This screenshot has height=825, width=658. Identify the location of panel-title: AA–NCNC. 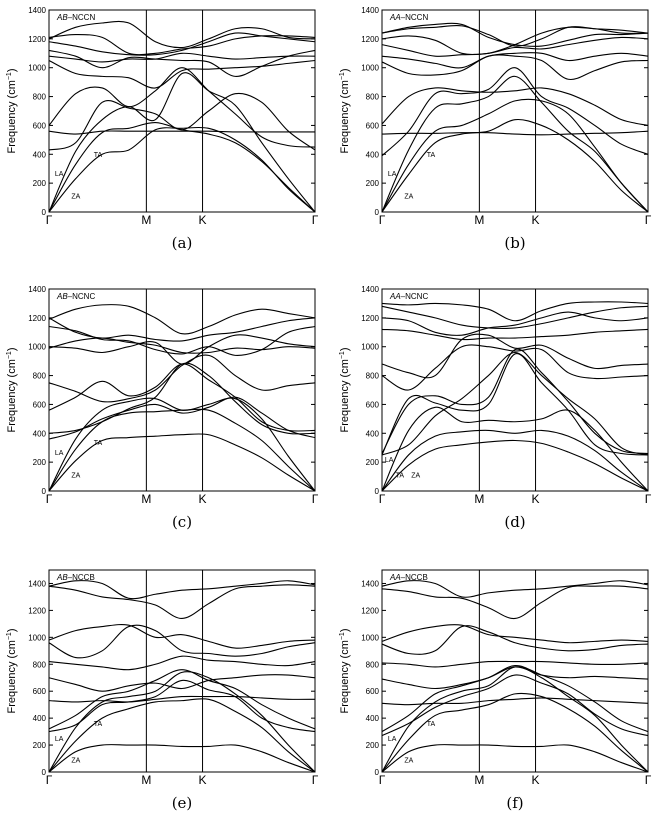
(408, 296).